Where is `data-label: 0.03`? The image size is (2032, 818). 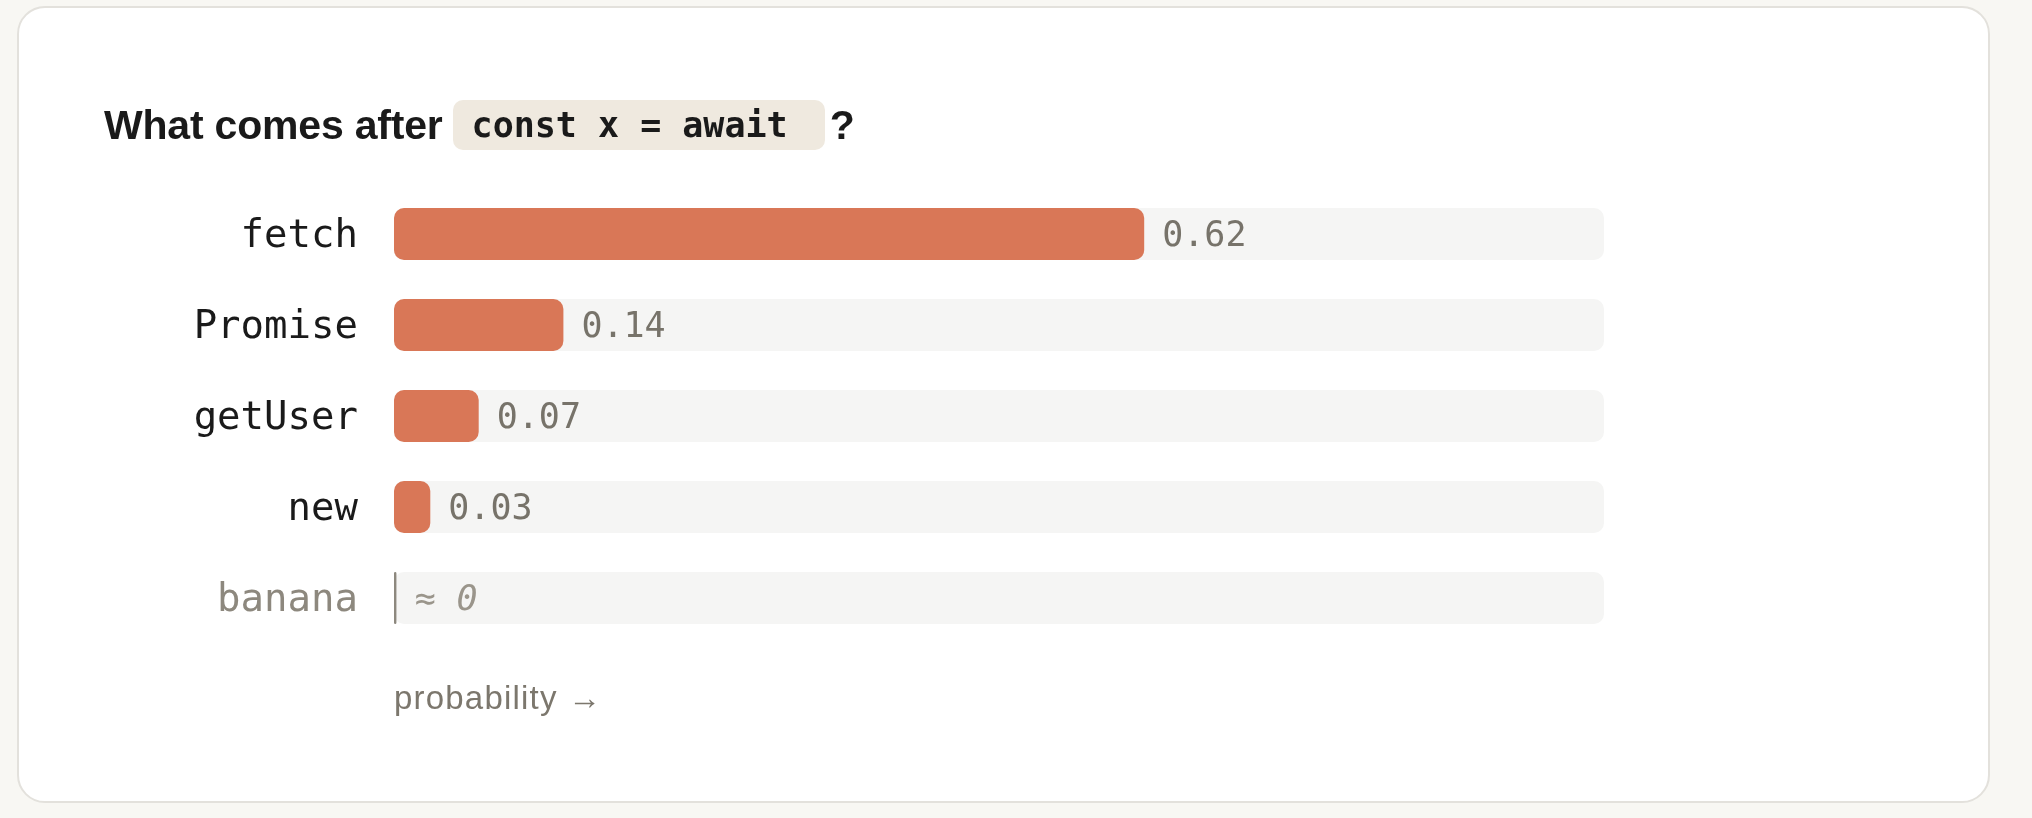
data-label: 0.03 is located at coordinates (490, 507).